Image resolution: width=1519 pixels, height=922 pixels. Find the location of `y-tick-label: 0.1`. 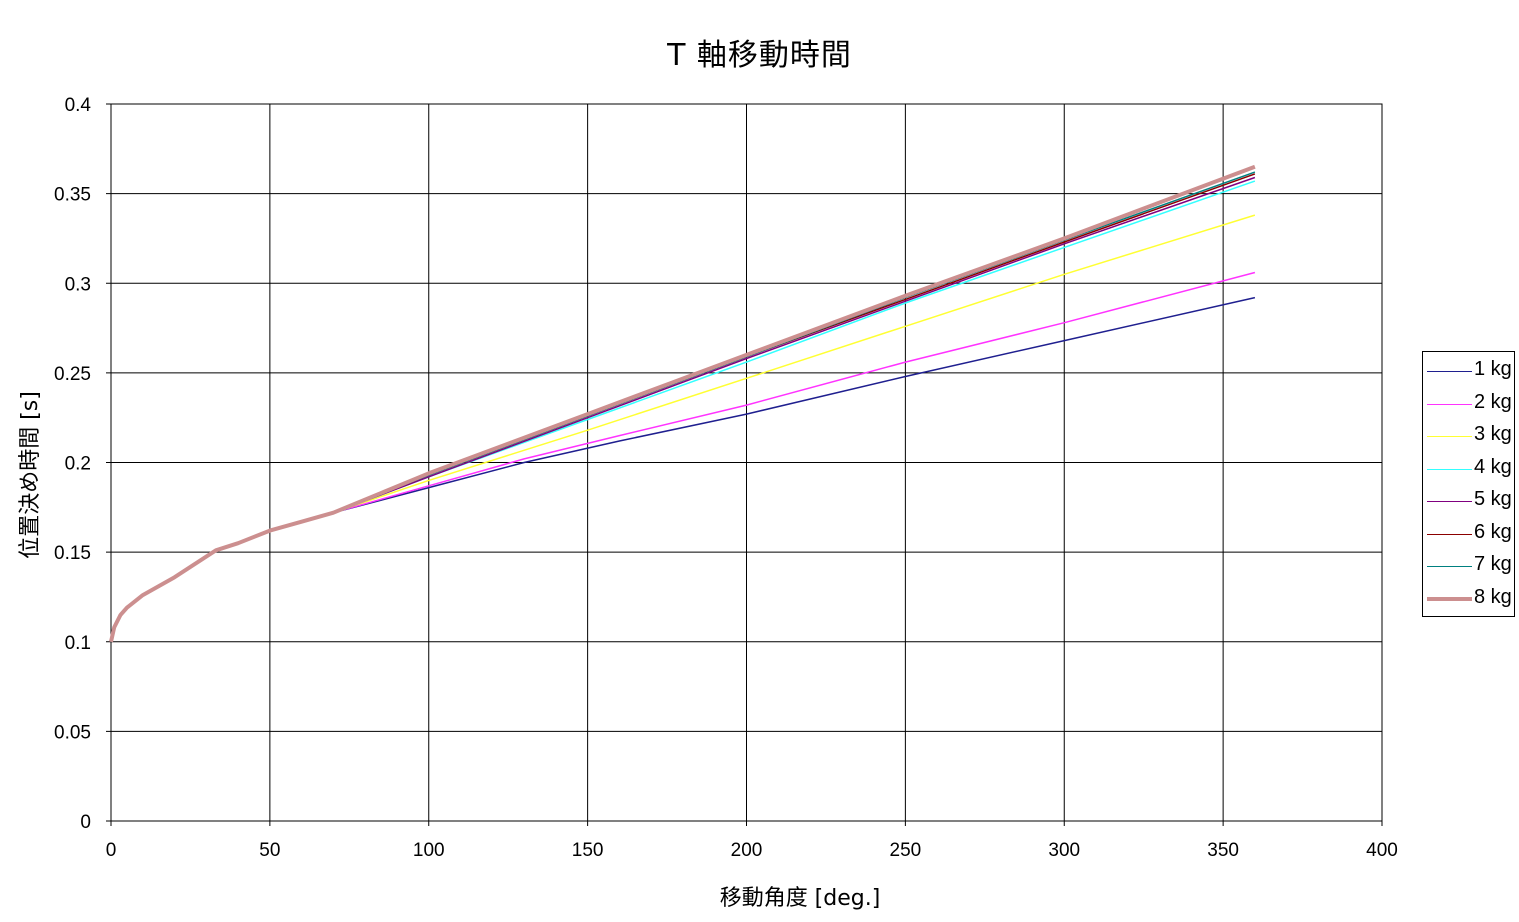

y-tick-label: 0.1 is located at coordinates (78, 643).